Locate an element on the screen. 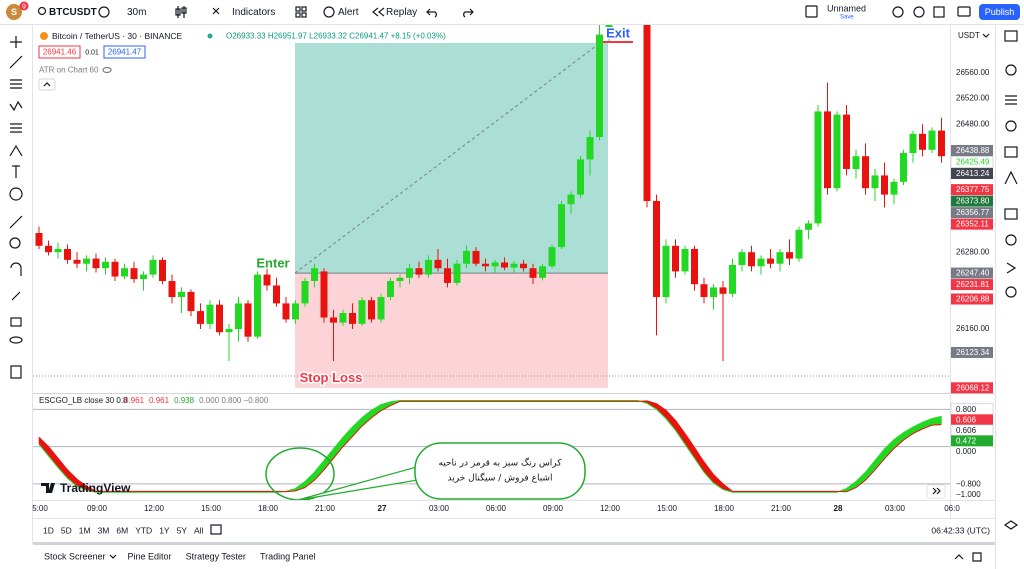 The height and width of the screenshot is (569, 1024). range-button: 1Y is located at coordinates (164, 530).